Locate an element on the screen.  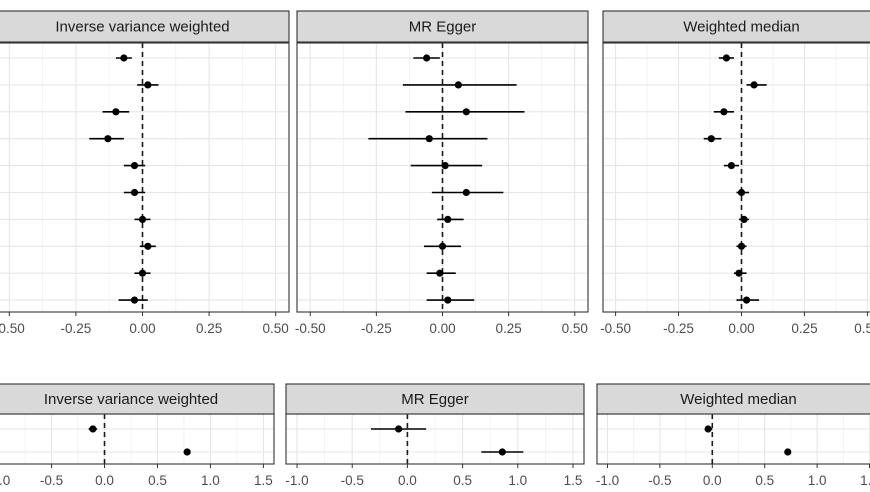
panel-2-3: Weighted median -1.0 -0.5 0.0 0.5 1.0 1.5 is located at coordinates (733, 435).